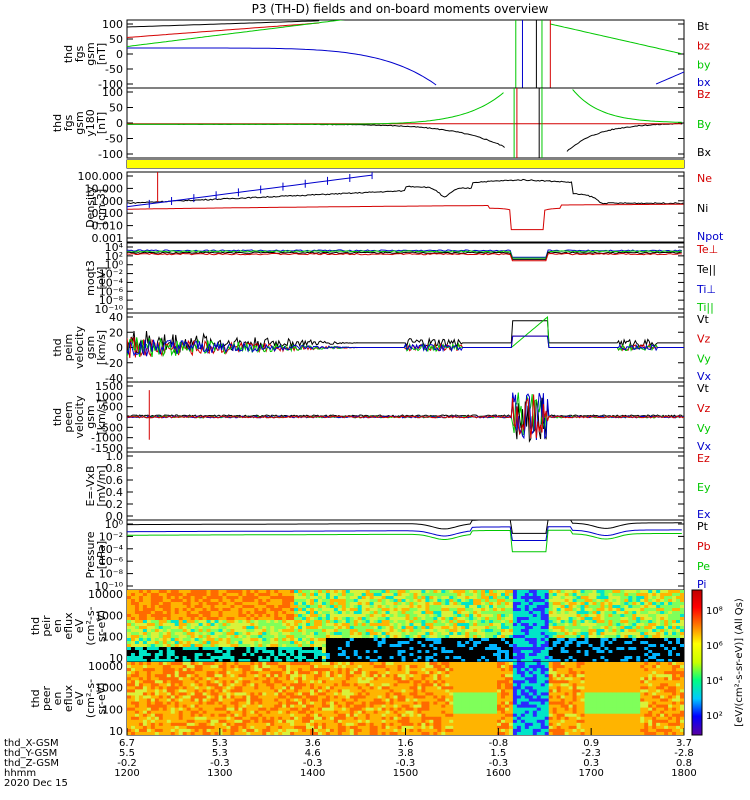  What do you see at coordinates (704, 514) in the screenshot?
I see `legend-entry: Ex` at bounding box center [704, 514].